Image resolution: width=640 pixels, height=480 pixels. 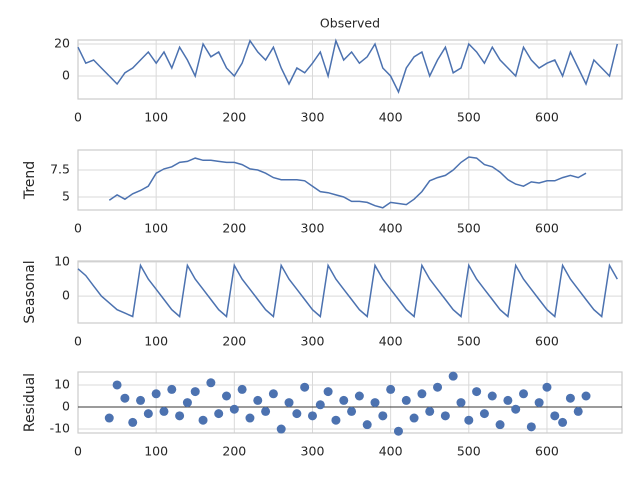 What do you see at coordinates (66, 196) in the screenshot?
I see `y-tick-label: 5` at bounding box center [66, 196].